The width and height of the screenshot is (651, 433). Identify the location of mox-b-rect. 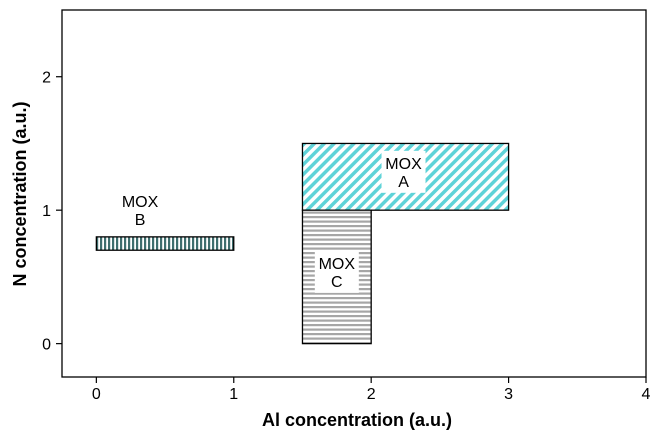
(165, 243).